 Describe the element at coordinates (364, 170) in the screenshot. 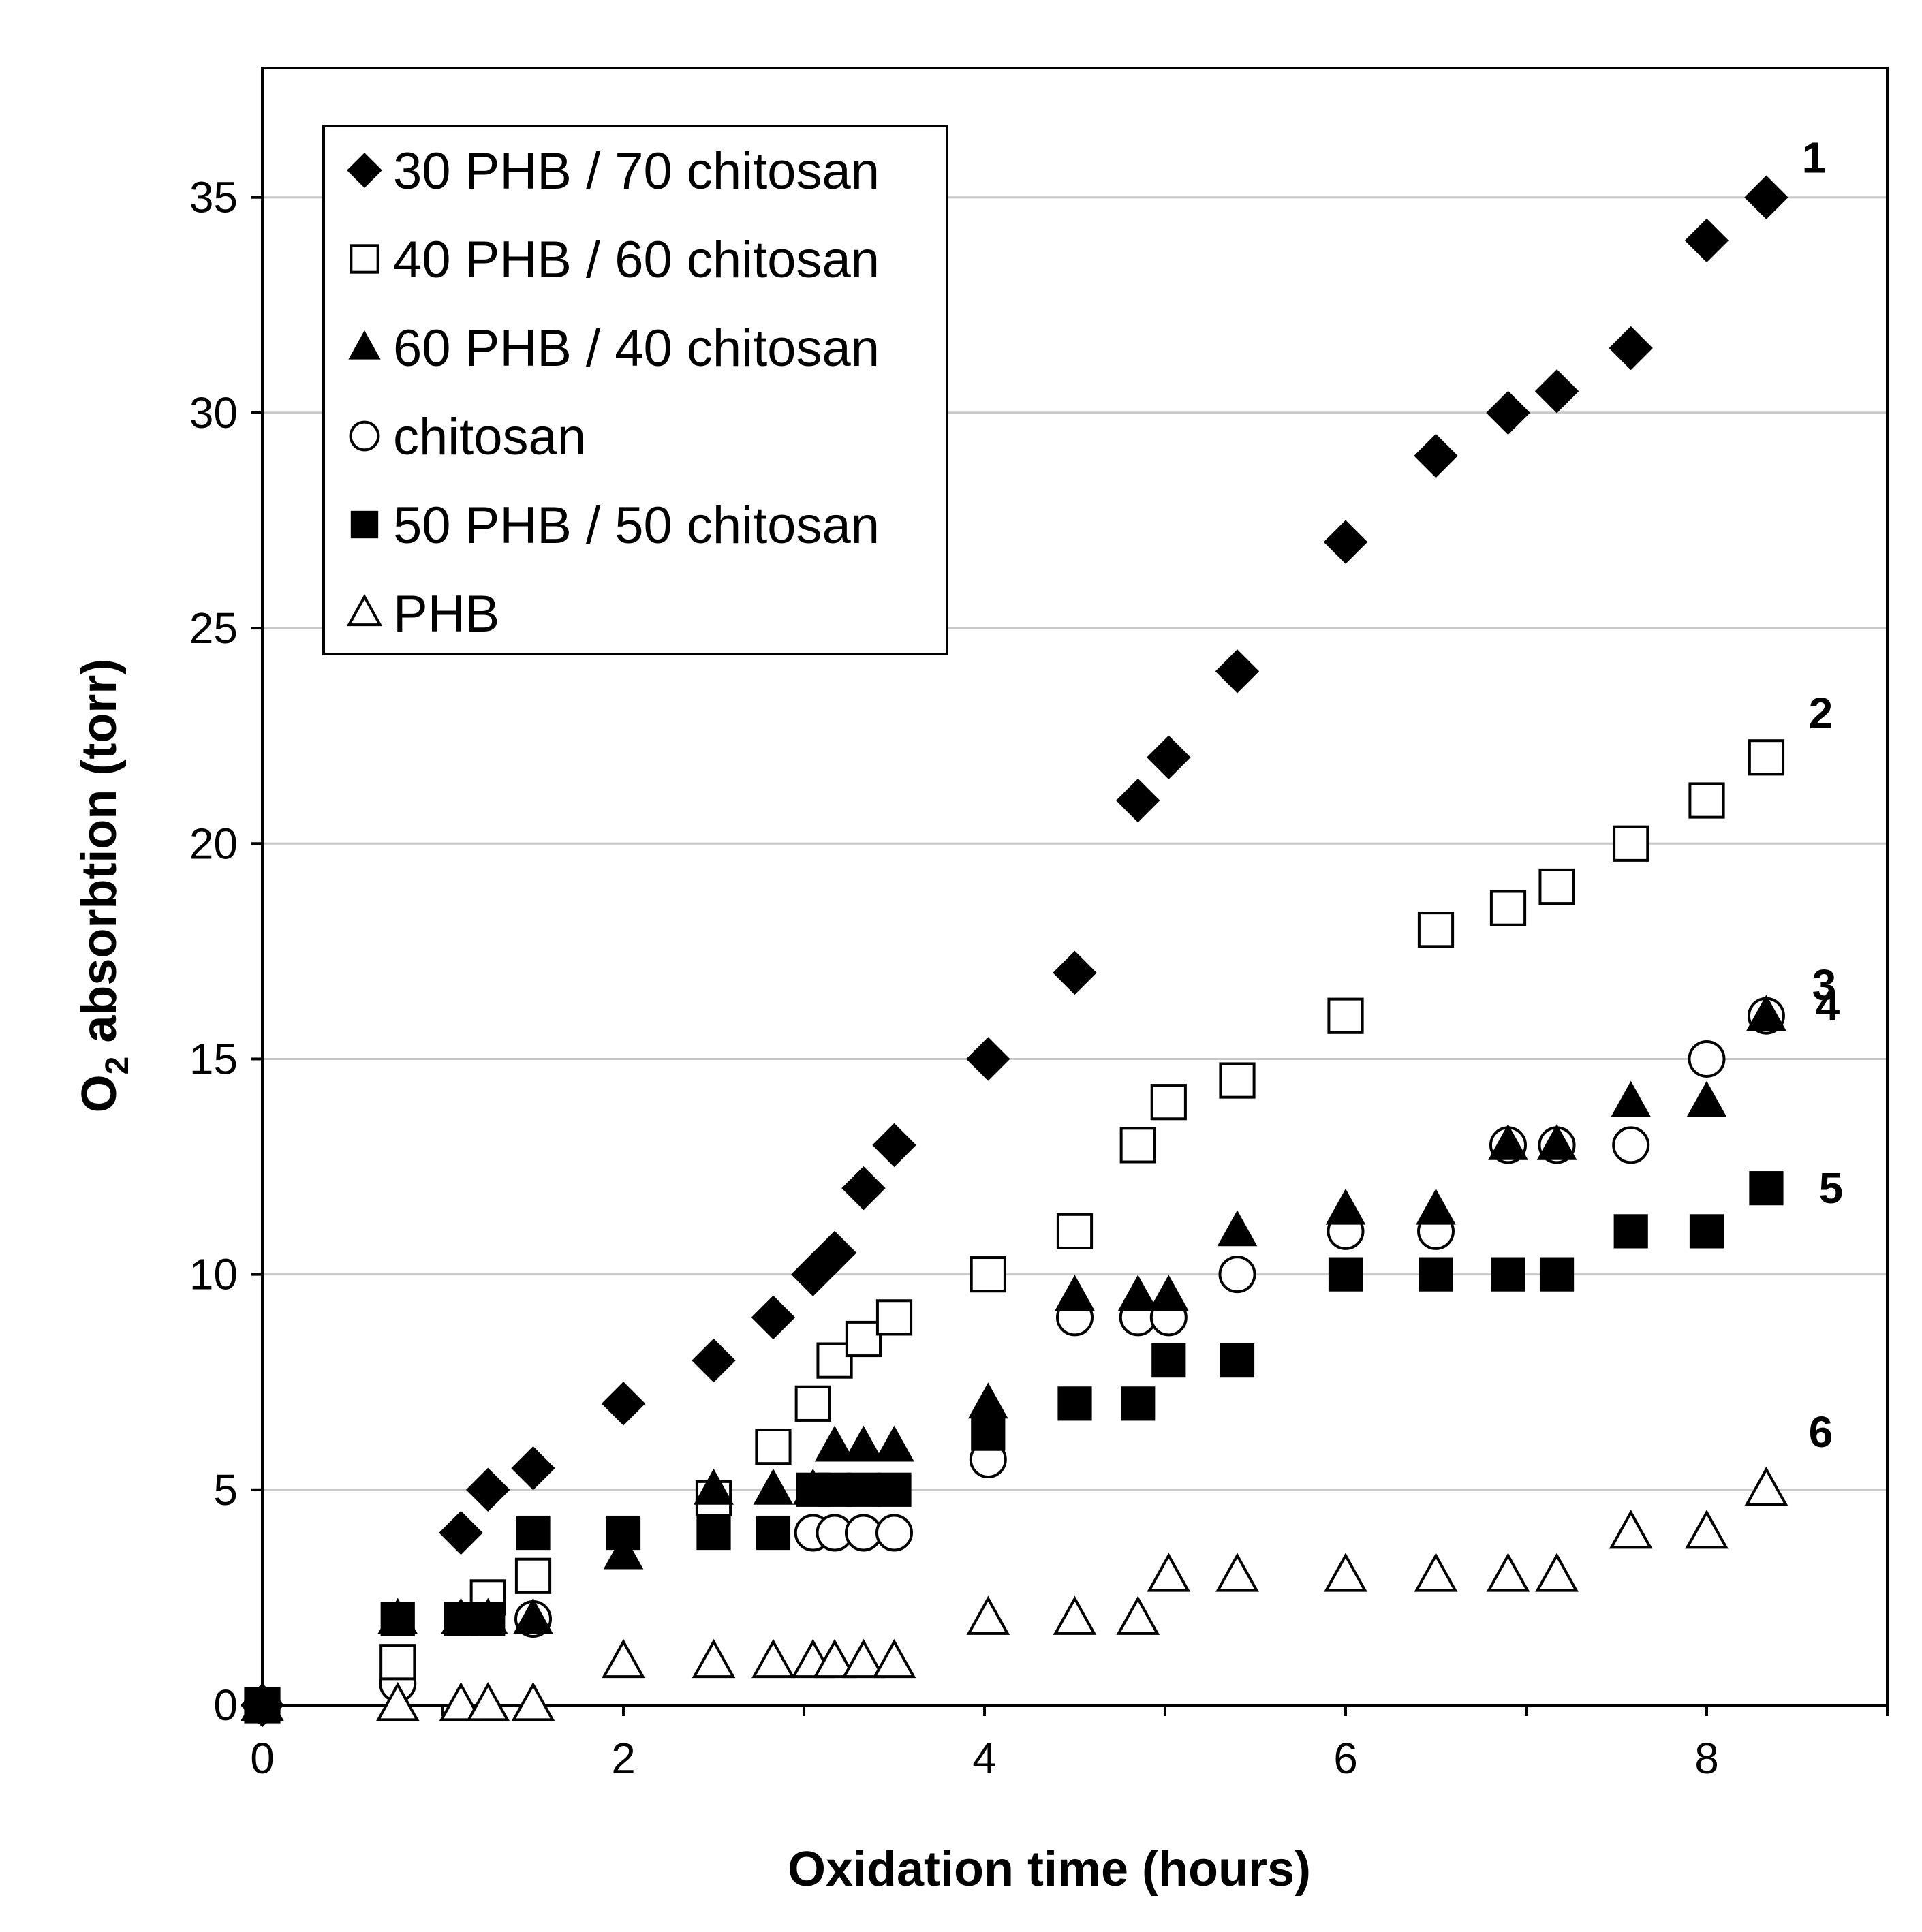

I see `legend-marker-30-phb-70-chitosan` at that location.